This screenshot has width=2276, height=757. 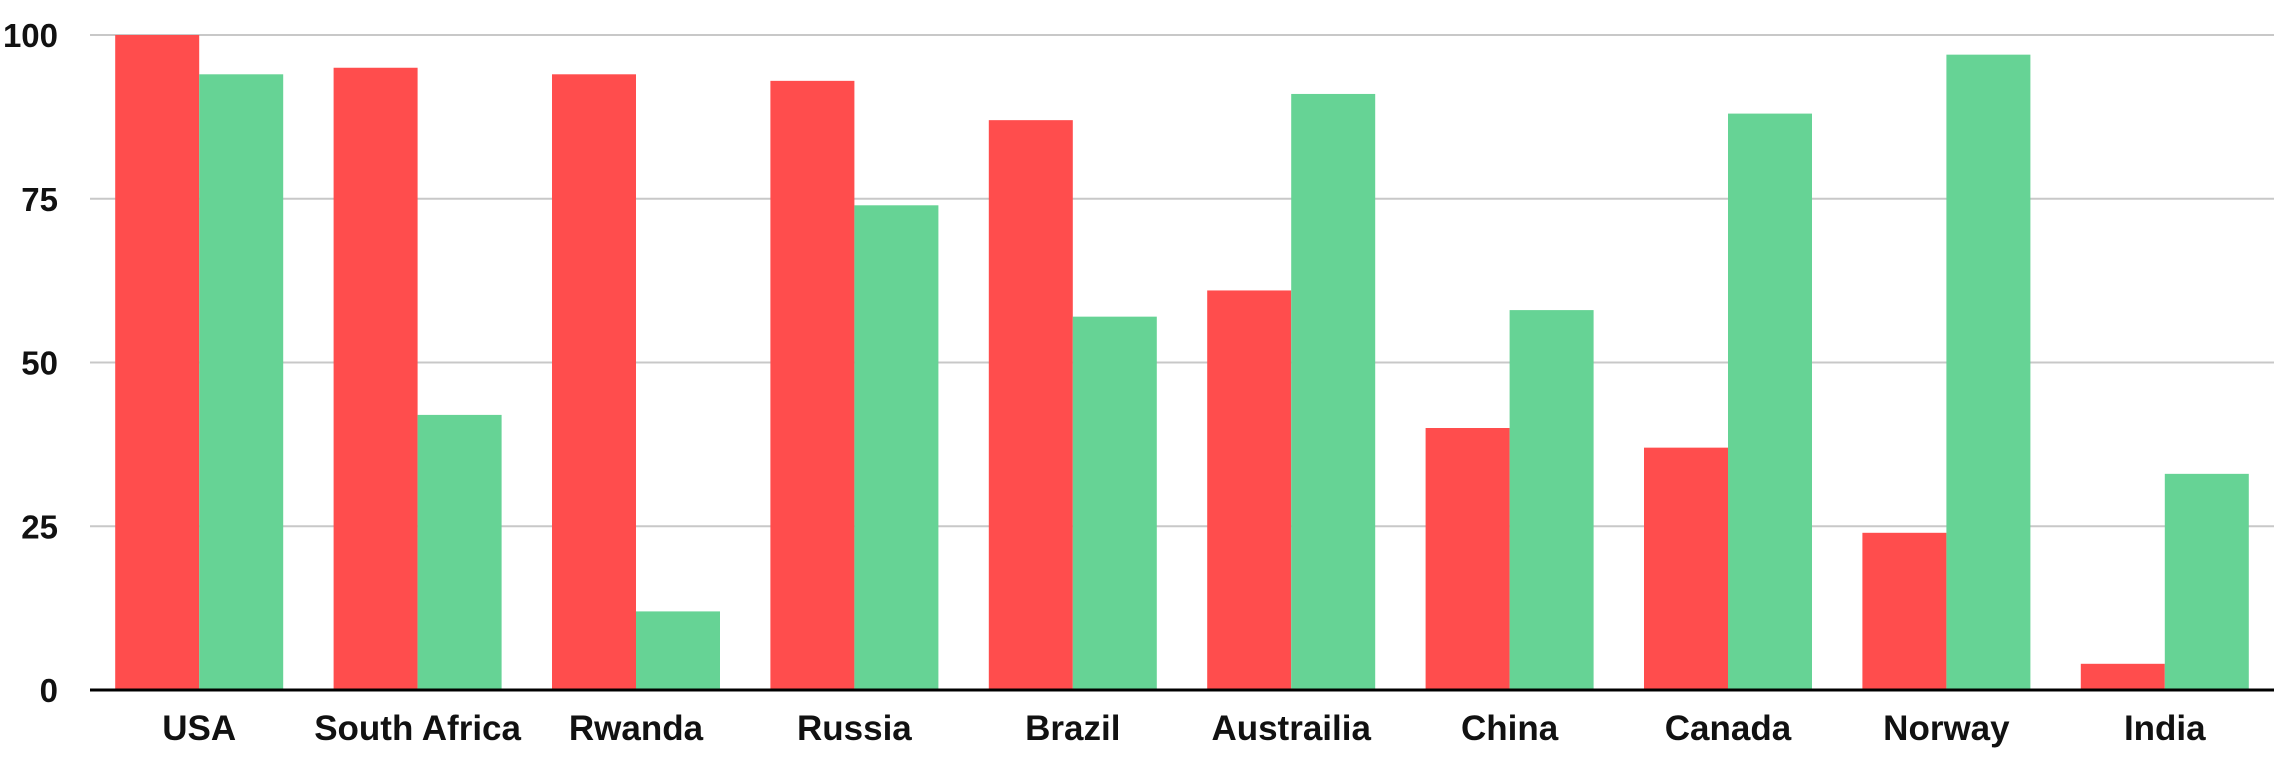 What do you see at coordinates (1291, 728) in the screenshot?
I see `x-tick-label: Austrailia` at bounding box center [1291, 728].